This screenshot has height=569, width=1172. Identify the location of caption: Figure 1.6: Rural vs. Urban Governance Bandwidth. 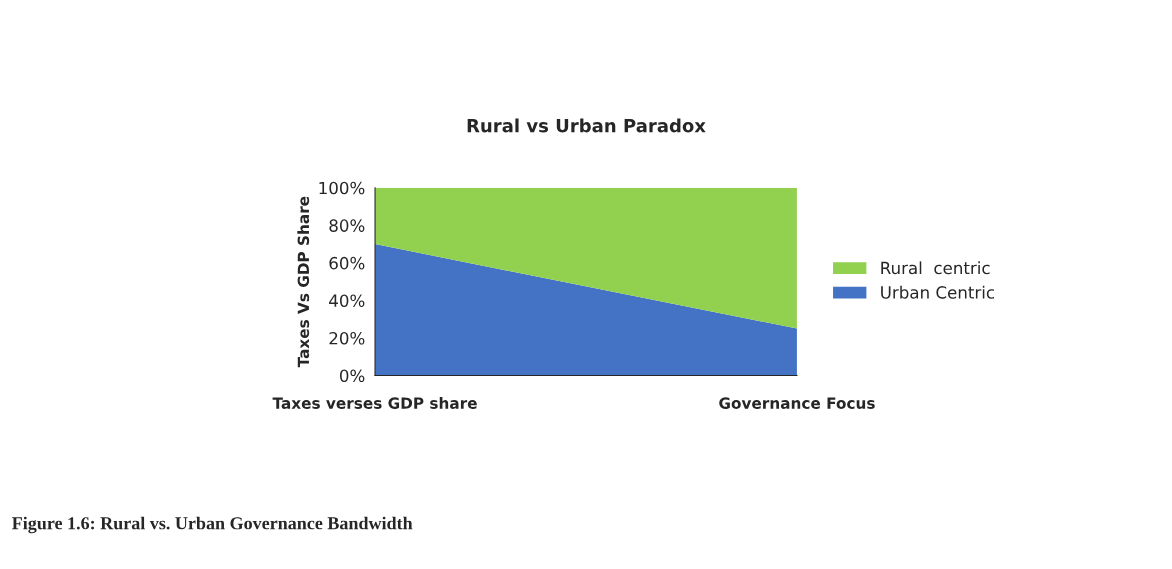
(212, 525).